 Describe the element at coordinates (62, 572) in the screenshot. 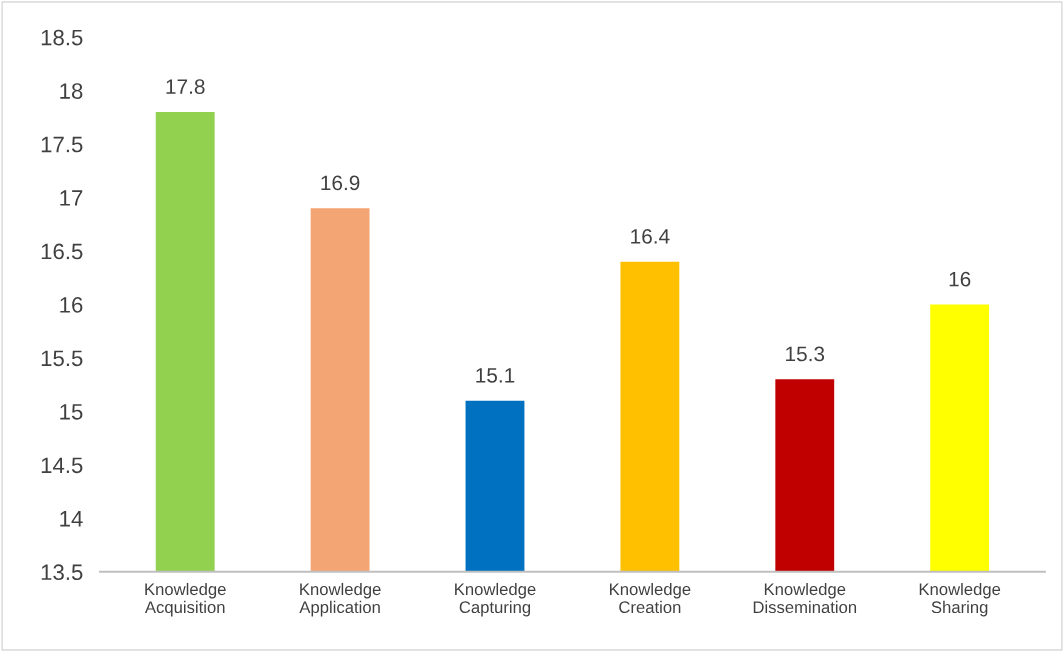

I see `y-tick-label: 13.5` at that location.